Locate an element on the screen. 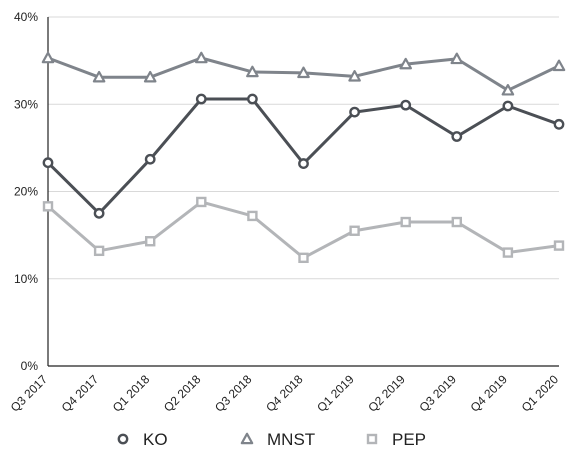 This screenshot has width=576, height=451. legend-marker-mnst is located at coordinates (247, 438).